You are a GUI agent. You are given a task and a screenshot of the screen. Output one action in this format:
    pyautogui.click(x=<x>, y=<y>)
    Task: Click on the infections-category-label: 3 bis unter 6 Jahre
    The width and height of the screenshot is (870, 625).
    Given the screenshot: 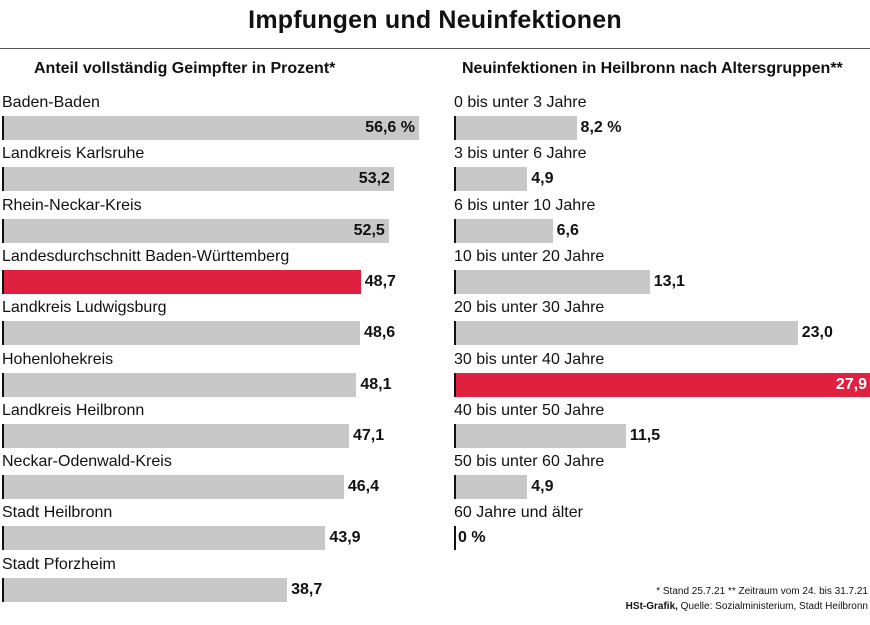 What is the action you would take?
    pyautogui.click(x=520, y=154)
    